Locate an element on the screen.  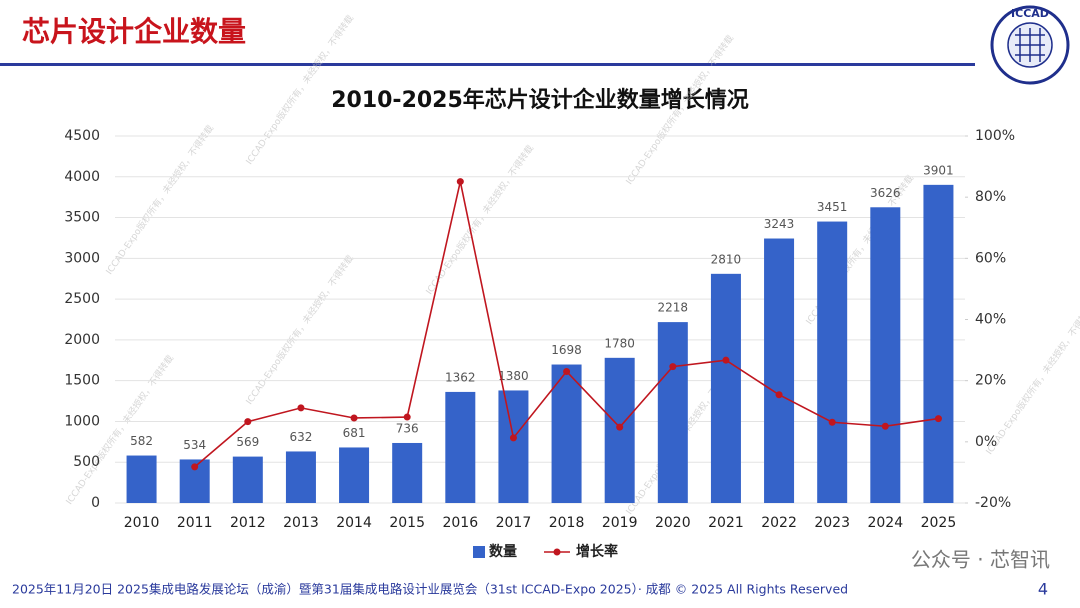
slide-title: 芯片设计企业数量 is located at coordinates (134, 31).